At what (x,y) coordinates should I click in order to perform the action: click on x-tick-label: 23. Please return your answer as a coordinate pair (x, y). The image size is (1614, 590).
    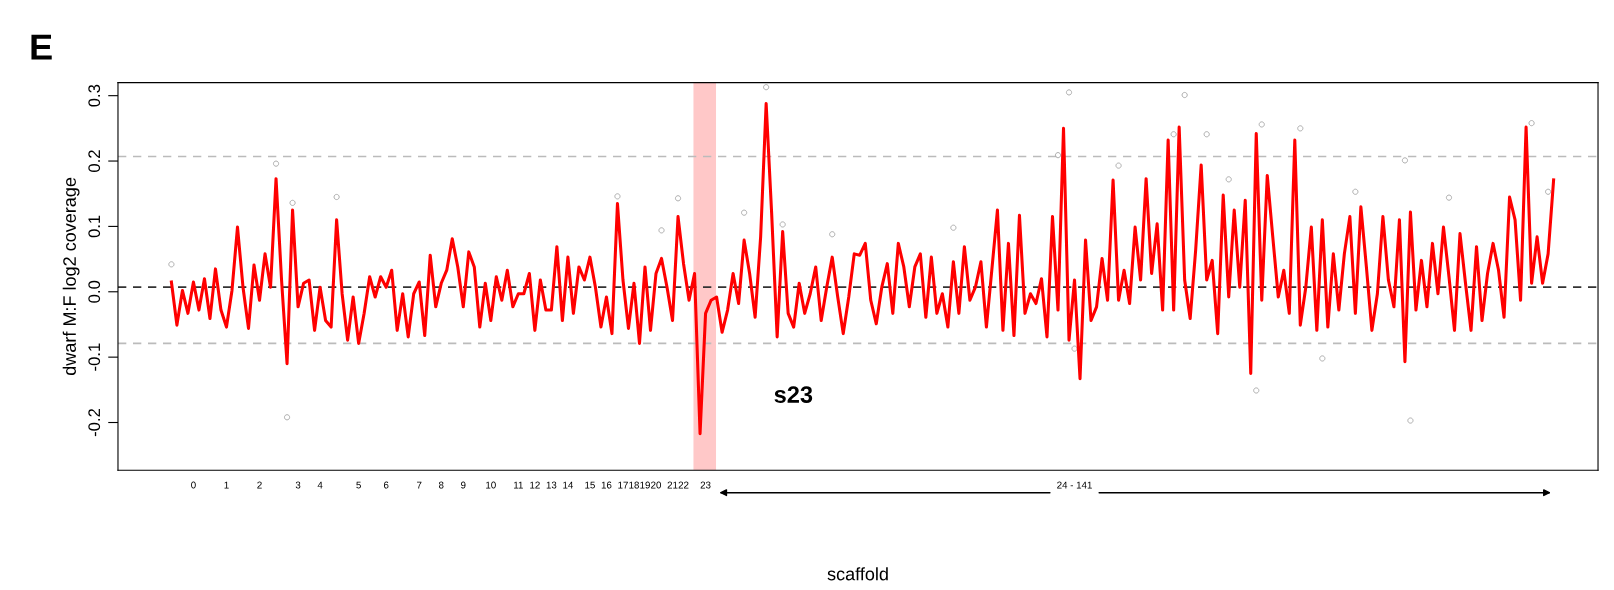
    Looking at the image, I should click on (705, 485).